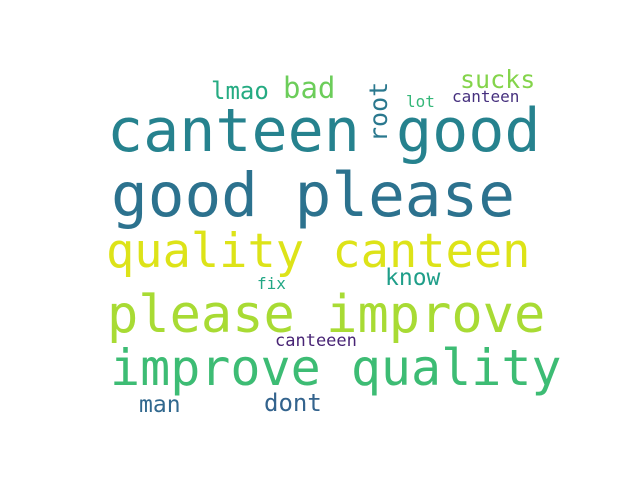  I want to click on word-sucks: sucks, so click(498, 79).